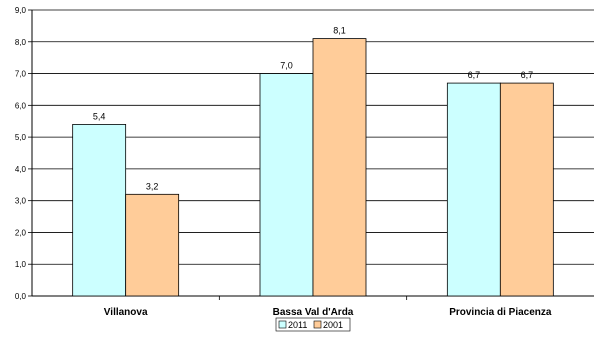  I want to click on x-category-label: Villanova, so click(126, 312).